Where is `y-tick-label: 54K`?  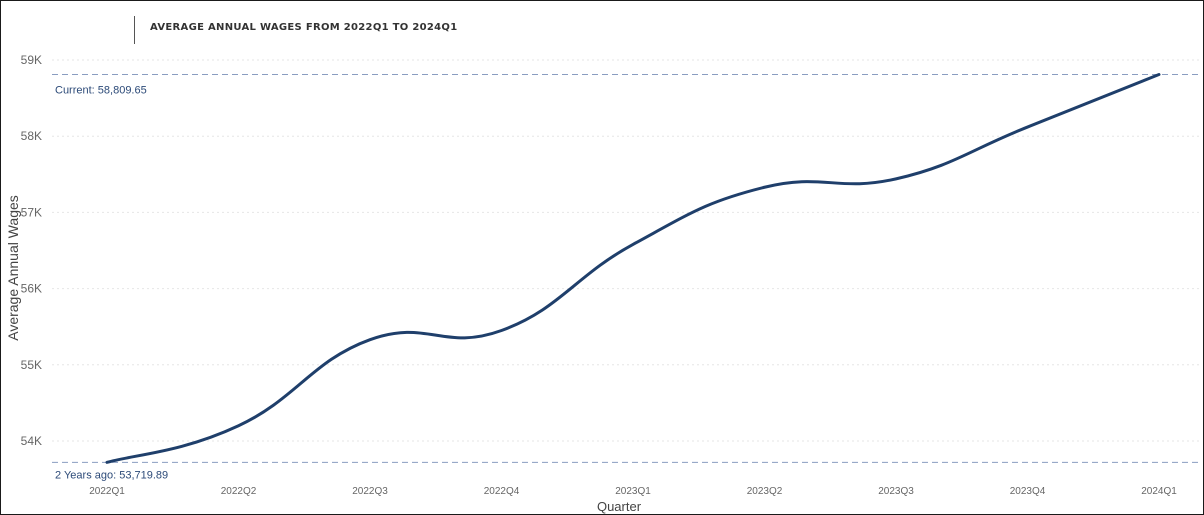
y-tick-label: 54K is located at coordinates (31, 441).